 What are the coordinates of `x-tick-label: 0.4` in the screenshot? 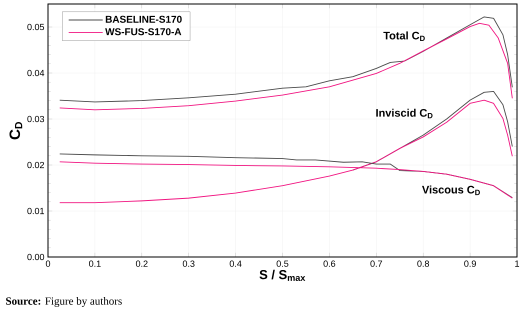 It's located at (236, 263).